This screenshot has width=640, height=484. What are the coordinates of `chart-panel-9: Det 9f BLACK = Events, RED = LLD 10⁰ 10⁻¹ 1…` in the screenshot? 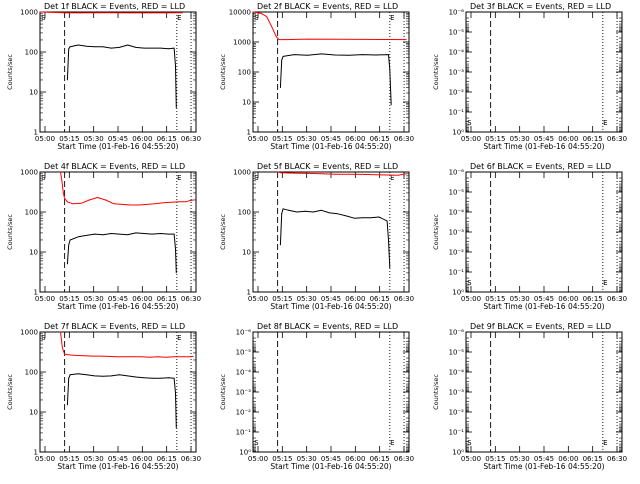 It's located at (529, 396).